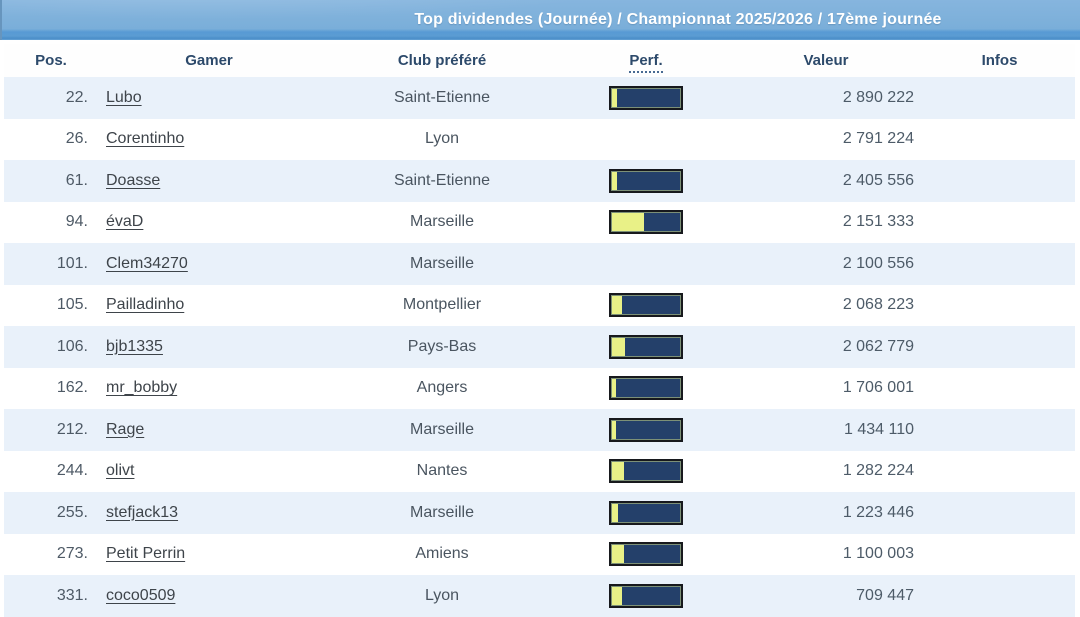 The width and height of the screenshot is (1080, 617). Describe the element at coordinates (539, 513) in the screenshot. I see `table-row: 255. stefjack13 Marseille 1 223 446` at that location.